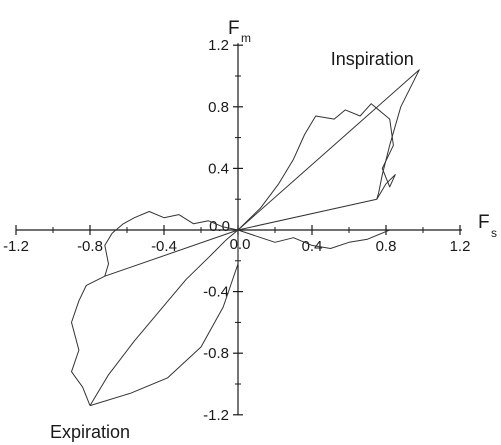  I want to click on y-tick-label: -0.4, so click(216, 292).